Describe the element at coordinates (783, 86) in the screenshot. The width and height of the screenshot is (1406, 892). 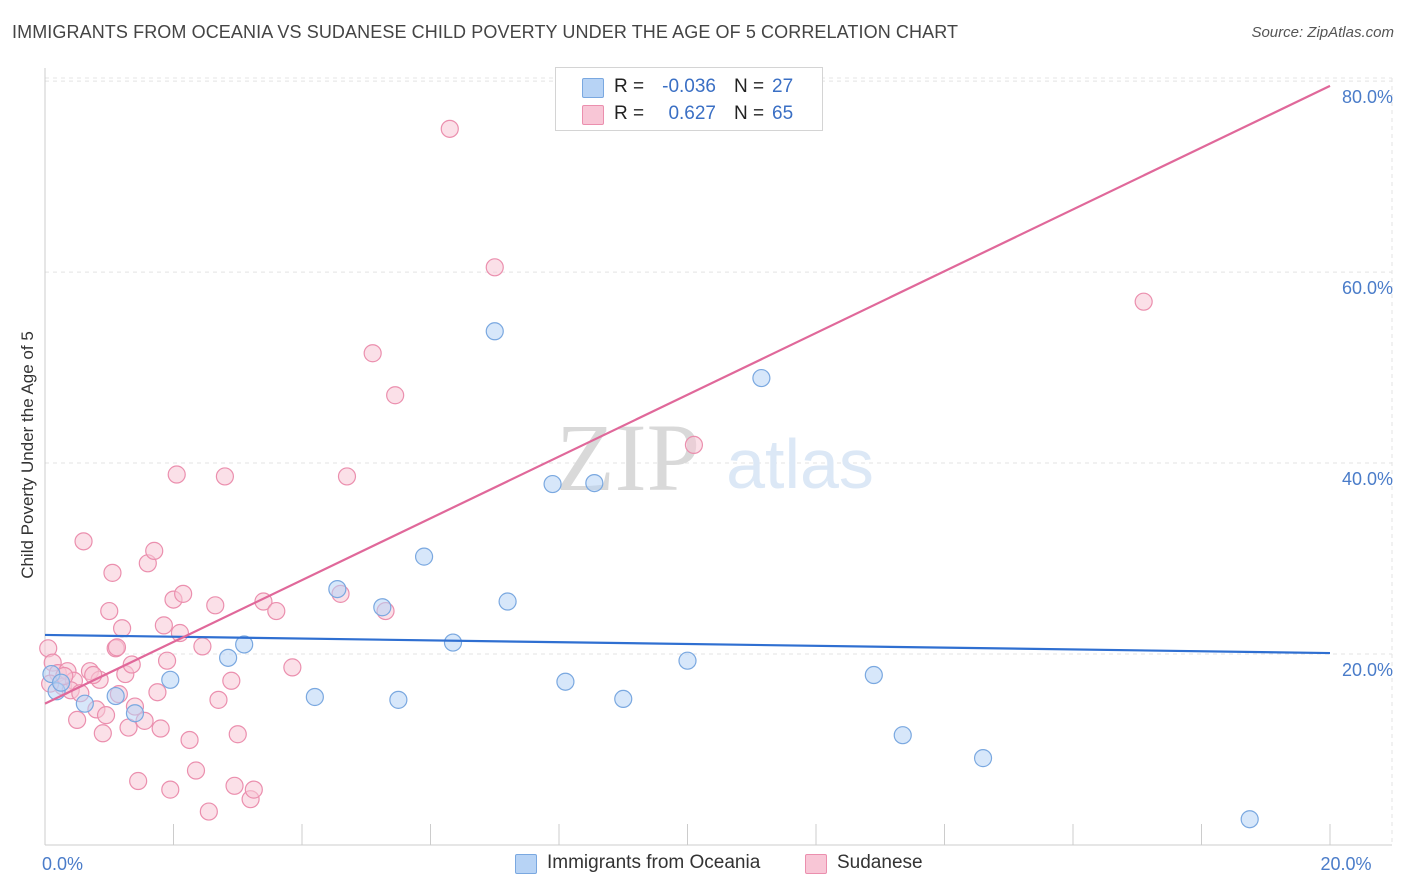
I see `legend-n-value: 27` at that location.